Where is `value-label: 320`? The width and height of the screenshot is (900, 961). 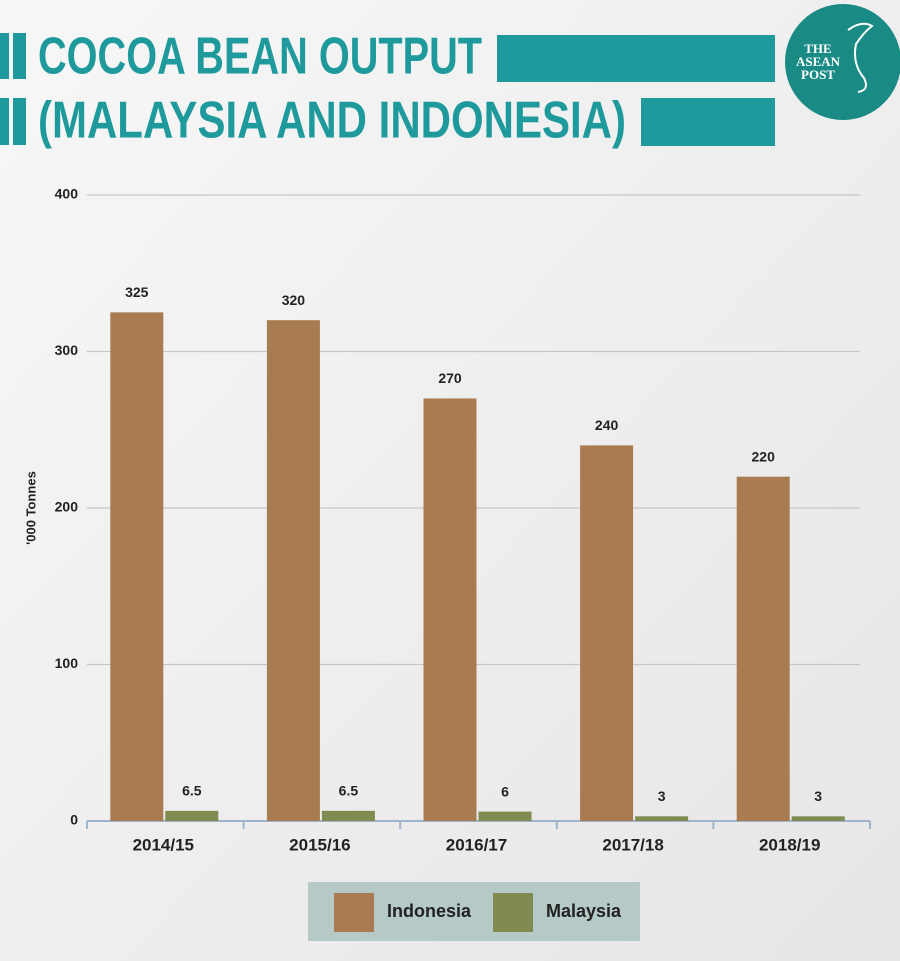 value-label: 320 is located at coordinates (294, 300).